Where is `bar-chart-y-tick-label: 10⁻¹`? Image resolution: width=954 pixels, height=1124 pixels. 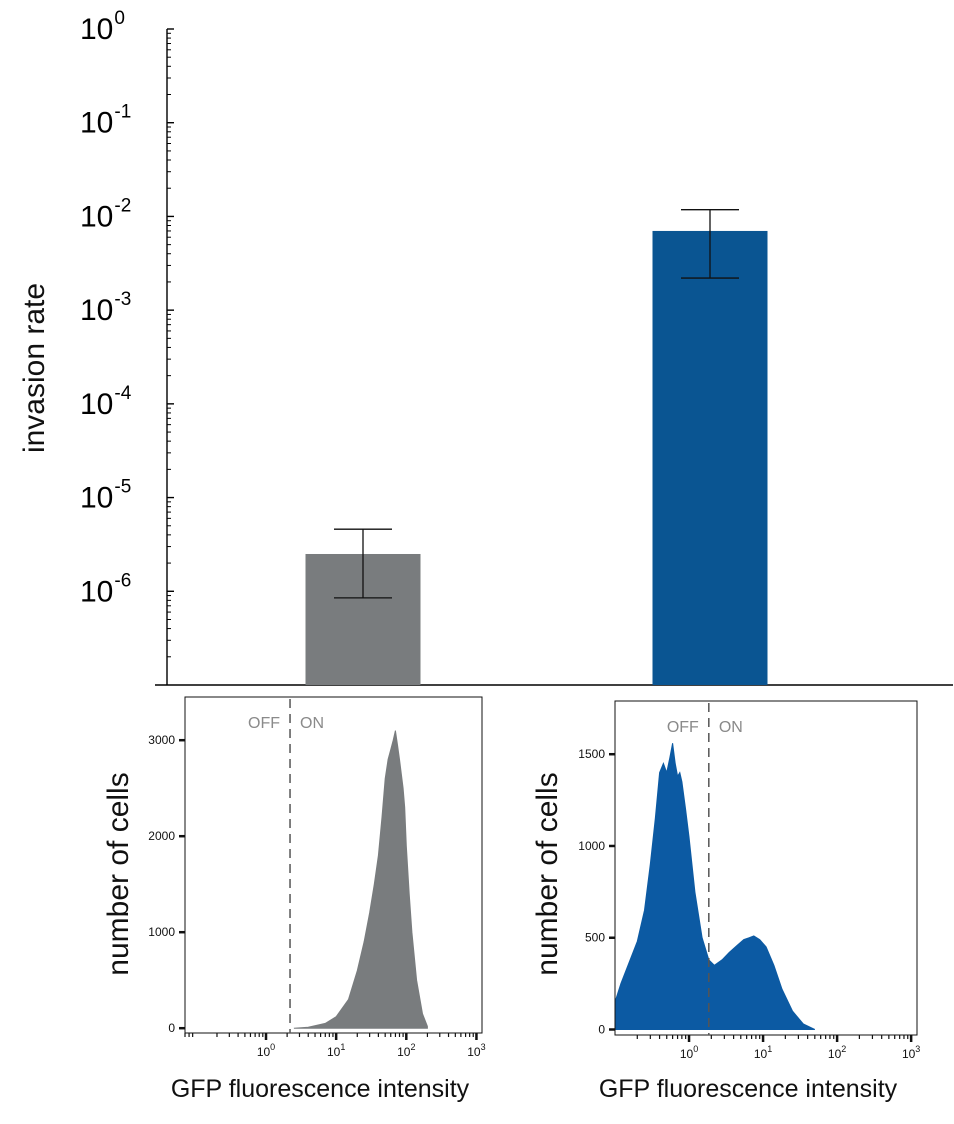 bar-chart-y-tick-label: 10⁻¹ is located at coordinates (105, 121).